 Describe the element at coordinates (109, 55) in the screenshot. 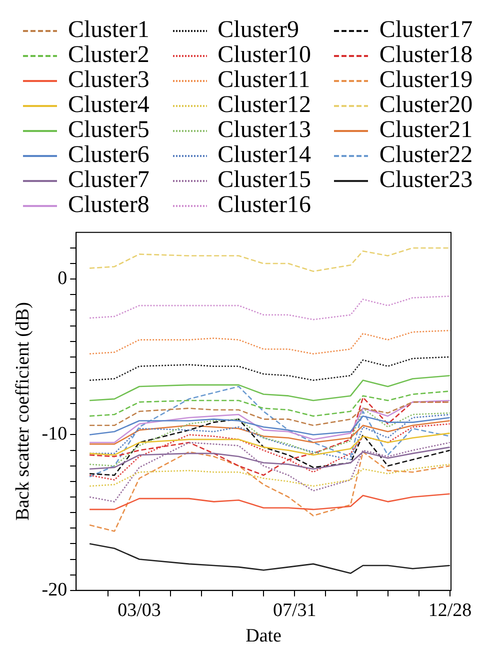

I see `legend-label: Cluster2` at that location.